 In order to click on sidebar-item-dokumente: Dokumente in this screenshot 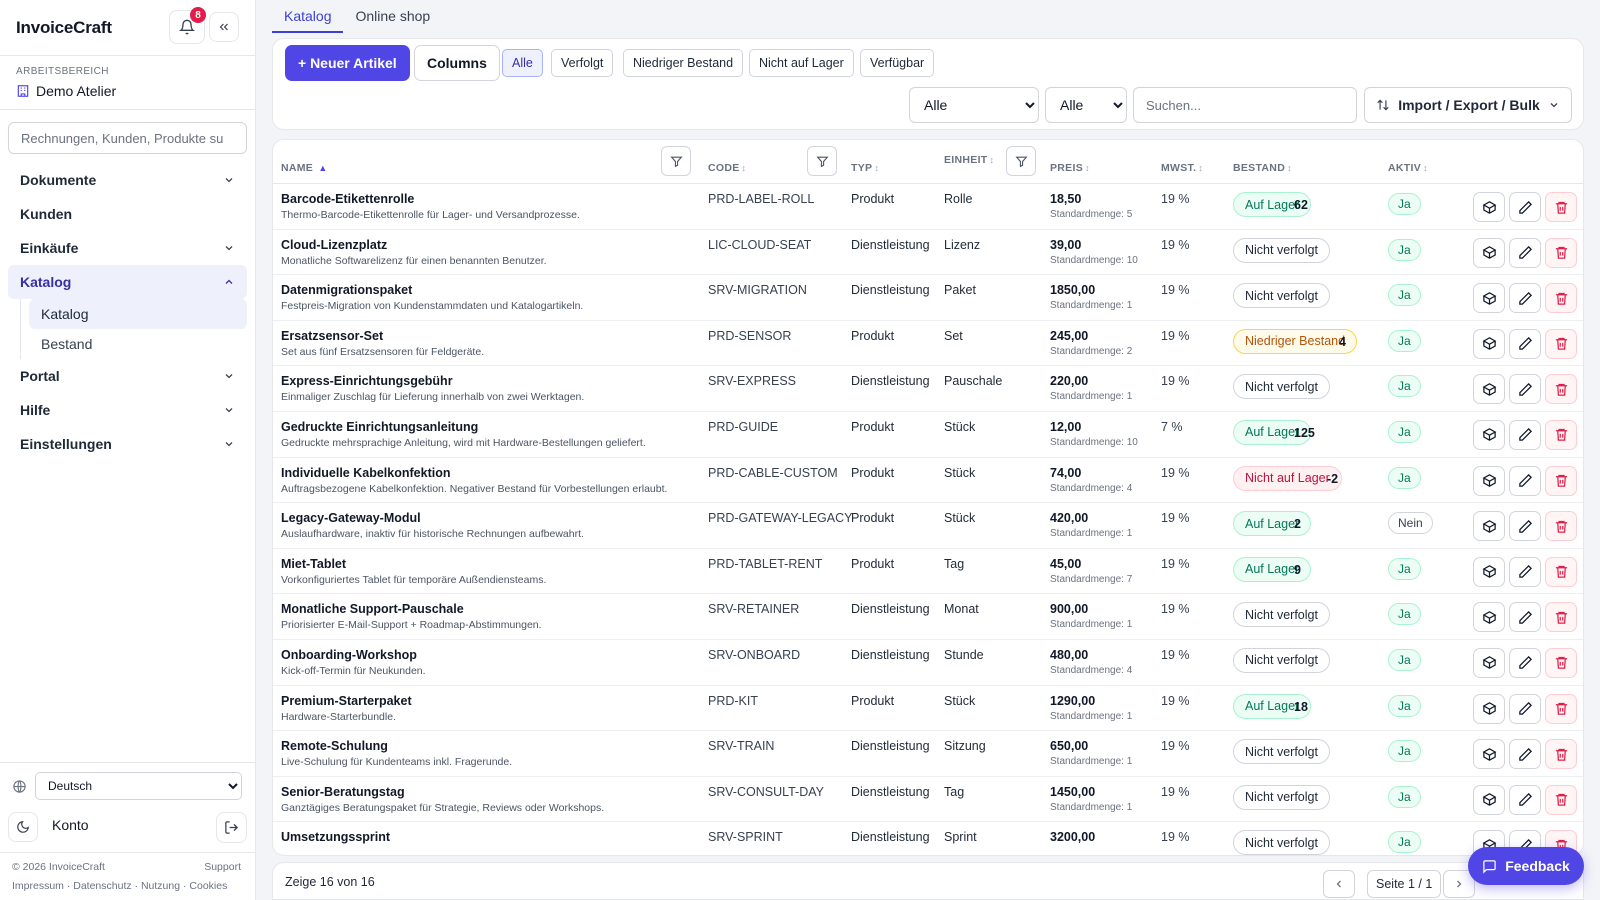, I will do `click(127, 180)`.